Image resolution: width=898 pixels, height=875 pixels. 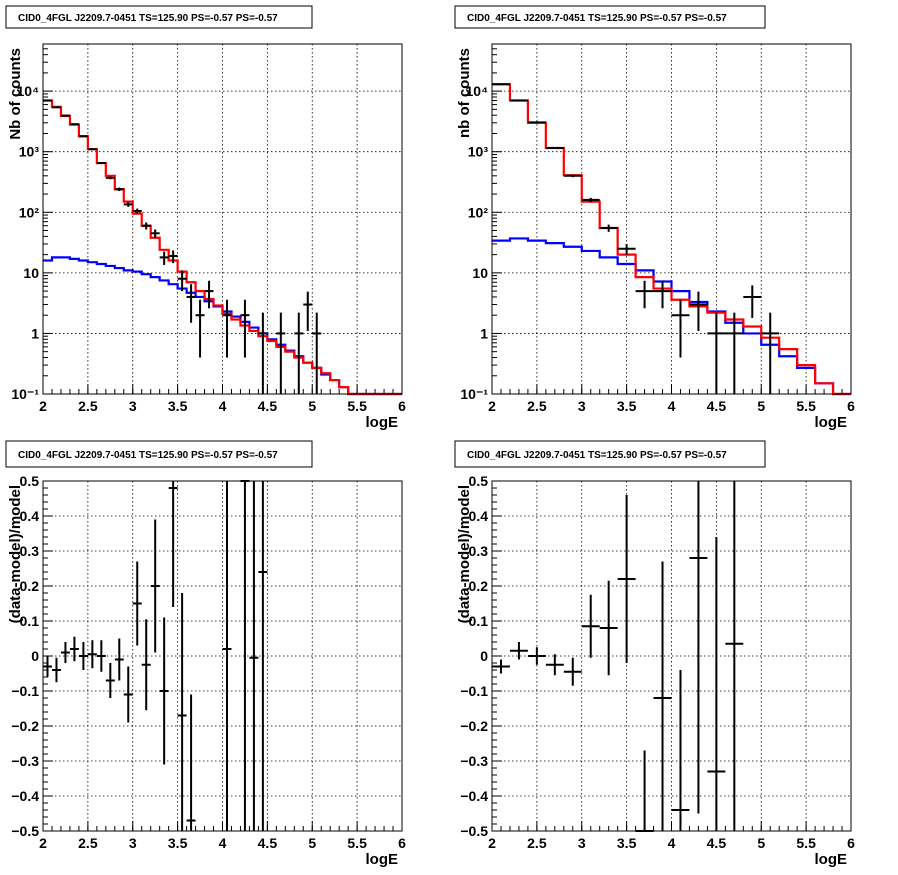 What do you see at coordinates (479, 516) in the screenshot?
I see `y-tick-label: 0.4` at bounding box center [479, 516].